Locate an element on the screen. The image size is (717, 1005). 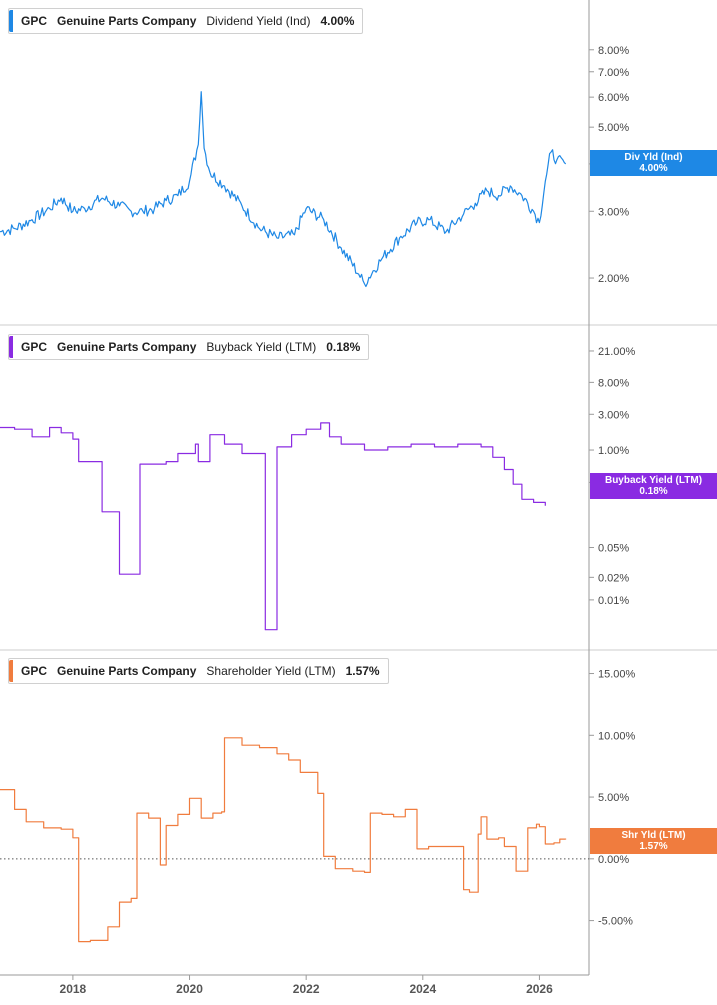
y-tick-label: -5.00% is located at coordinates (615, 922).